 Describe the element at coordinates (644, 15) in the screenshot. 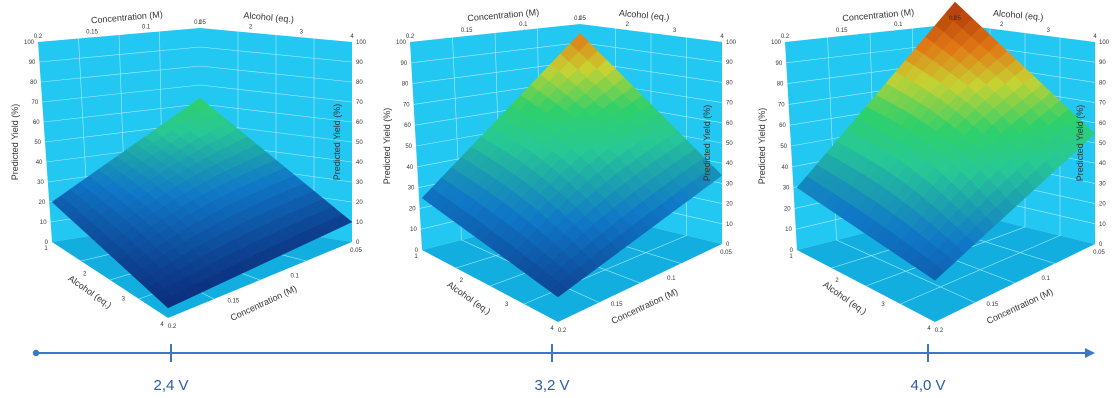

I see `alcohol-axis-title-top: Alcohol (eq.)` at that location.